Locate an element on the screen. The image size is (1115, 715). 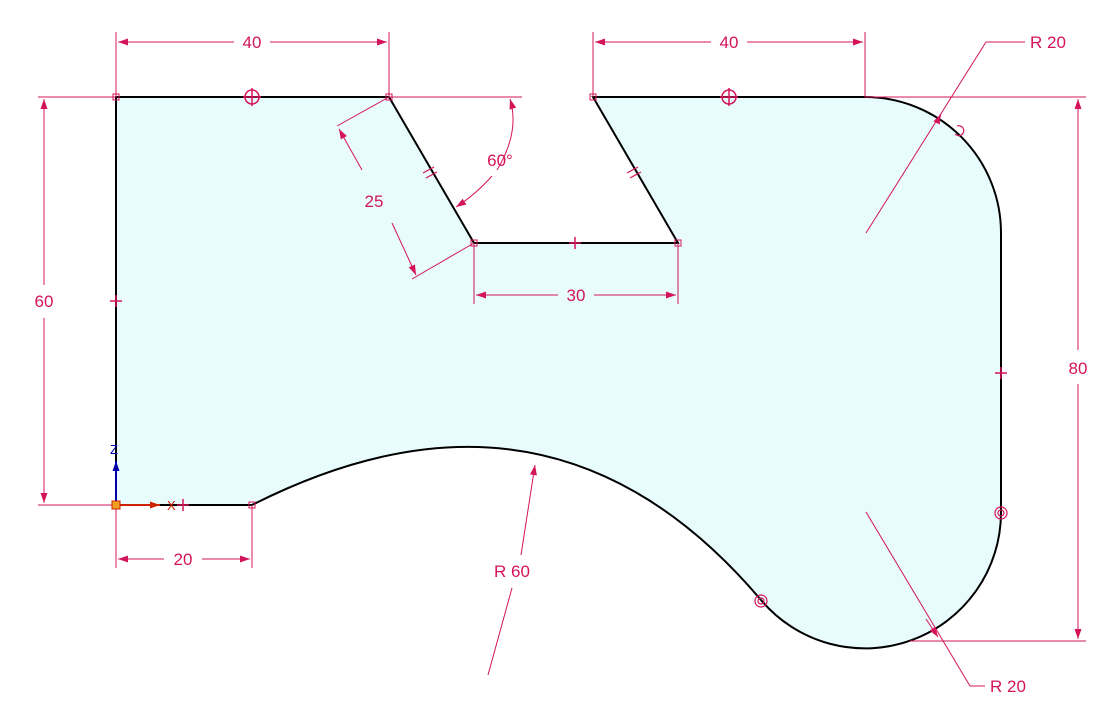
equal-length-constraints is located at coordinates (532, 172).